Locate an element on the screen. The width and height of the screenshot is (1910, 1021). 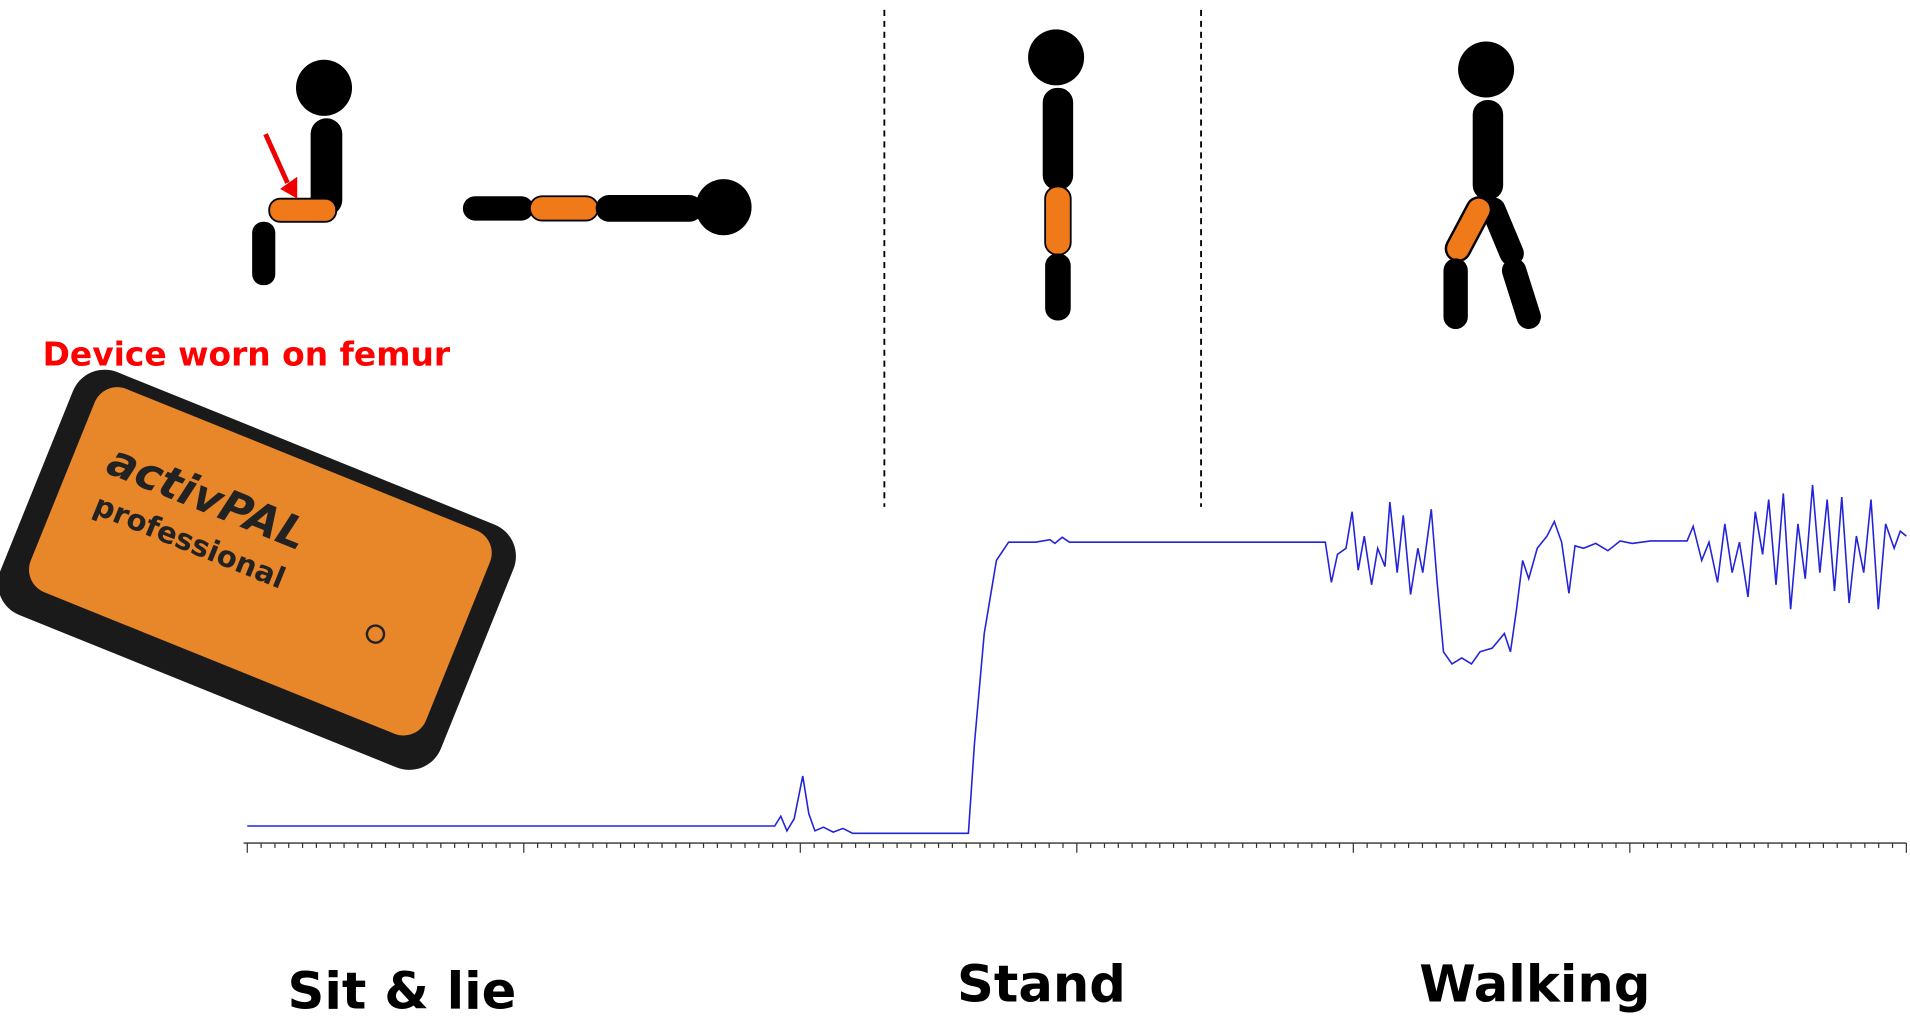
annotation: Device worn on femur is located at coordinates (247, 354).